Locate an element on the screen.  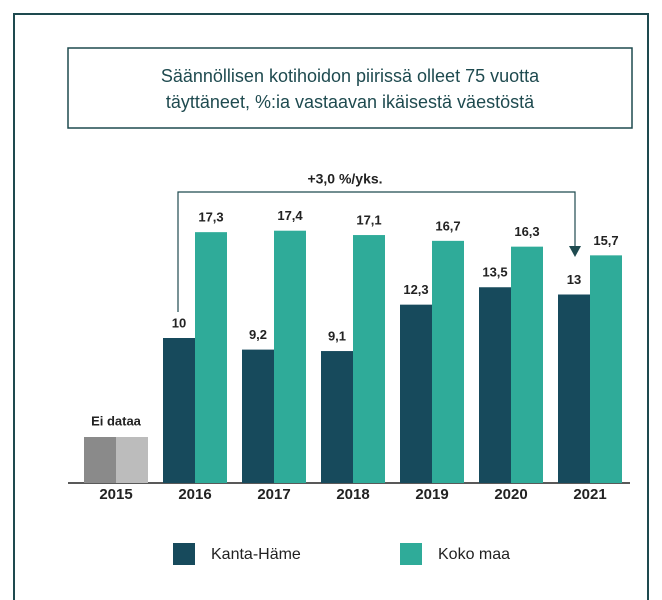
arrow-head is located at coordinates (575, 251).